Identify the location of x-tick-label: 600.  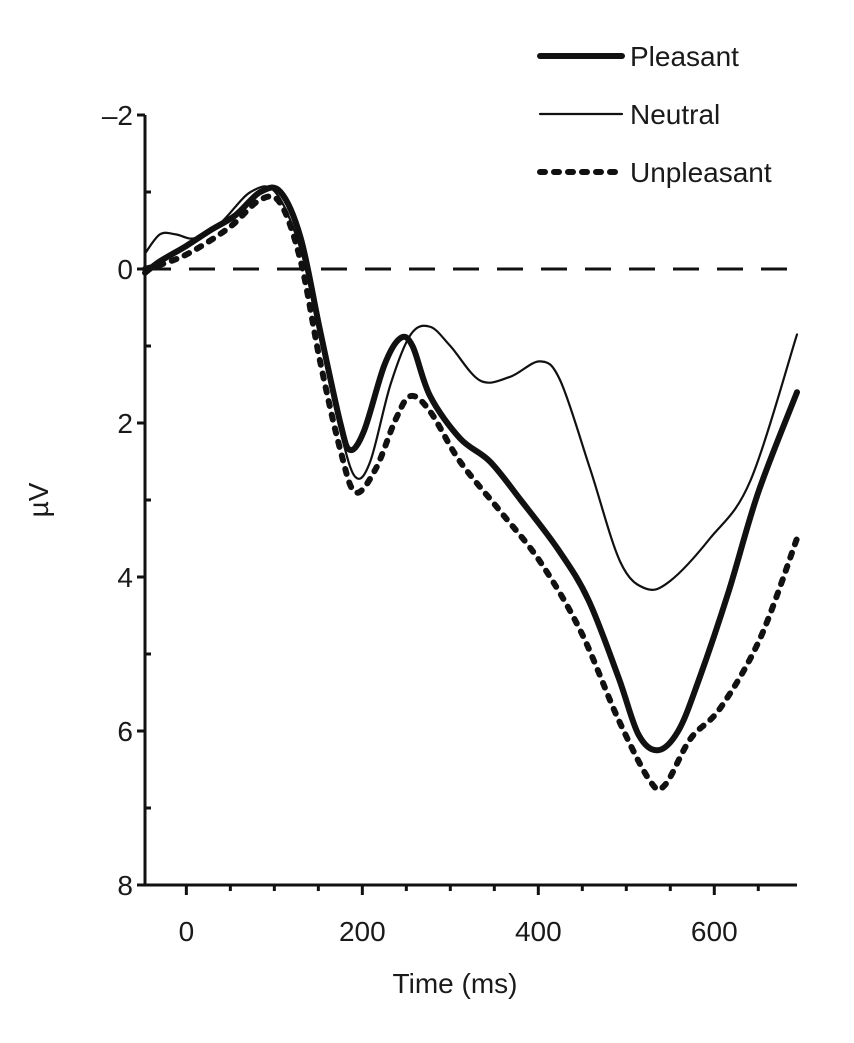
(714, 931).